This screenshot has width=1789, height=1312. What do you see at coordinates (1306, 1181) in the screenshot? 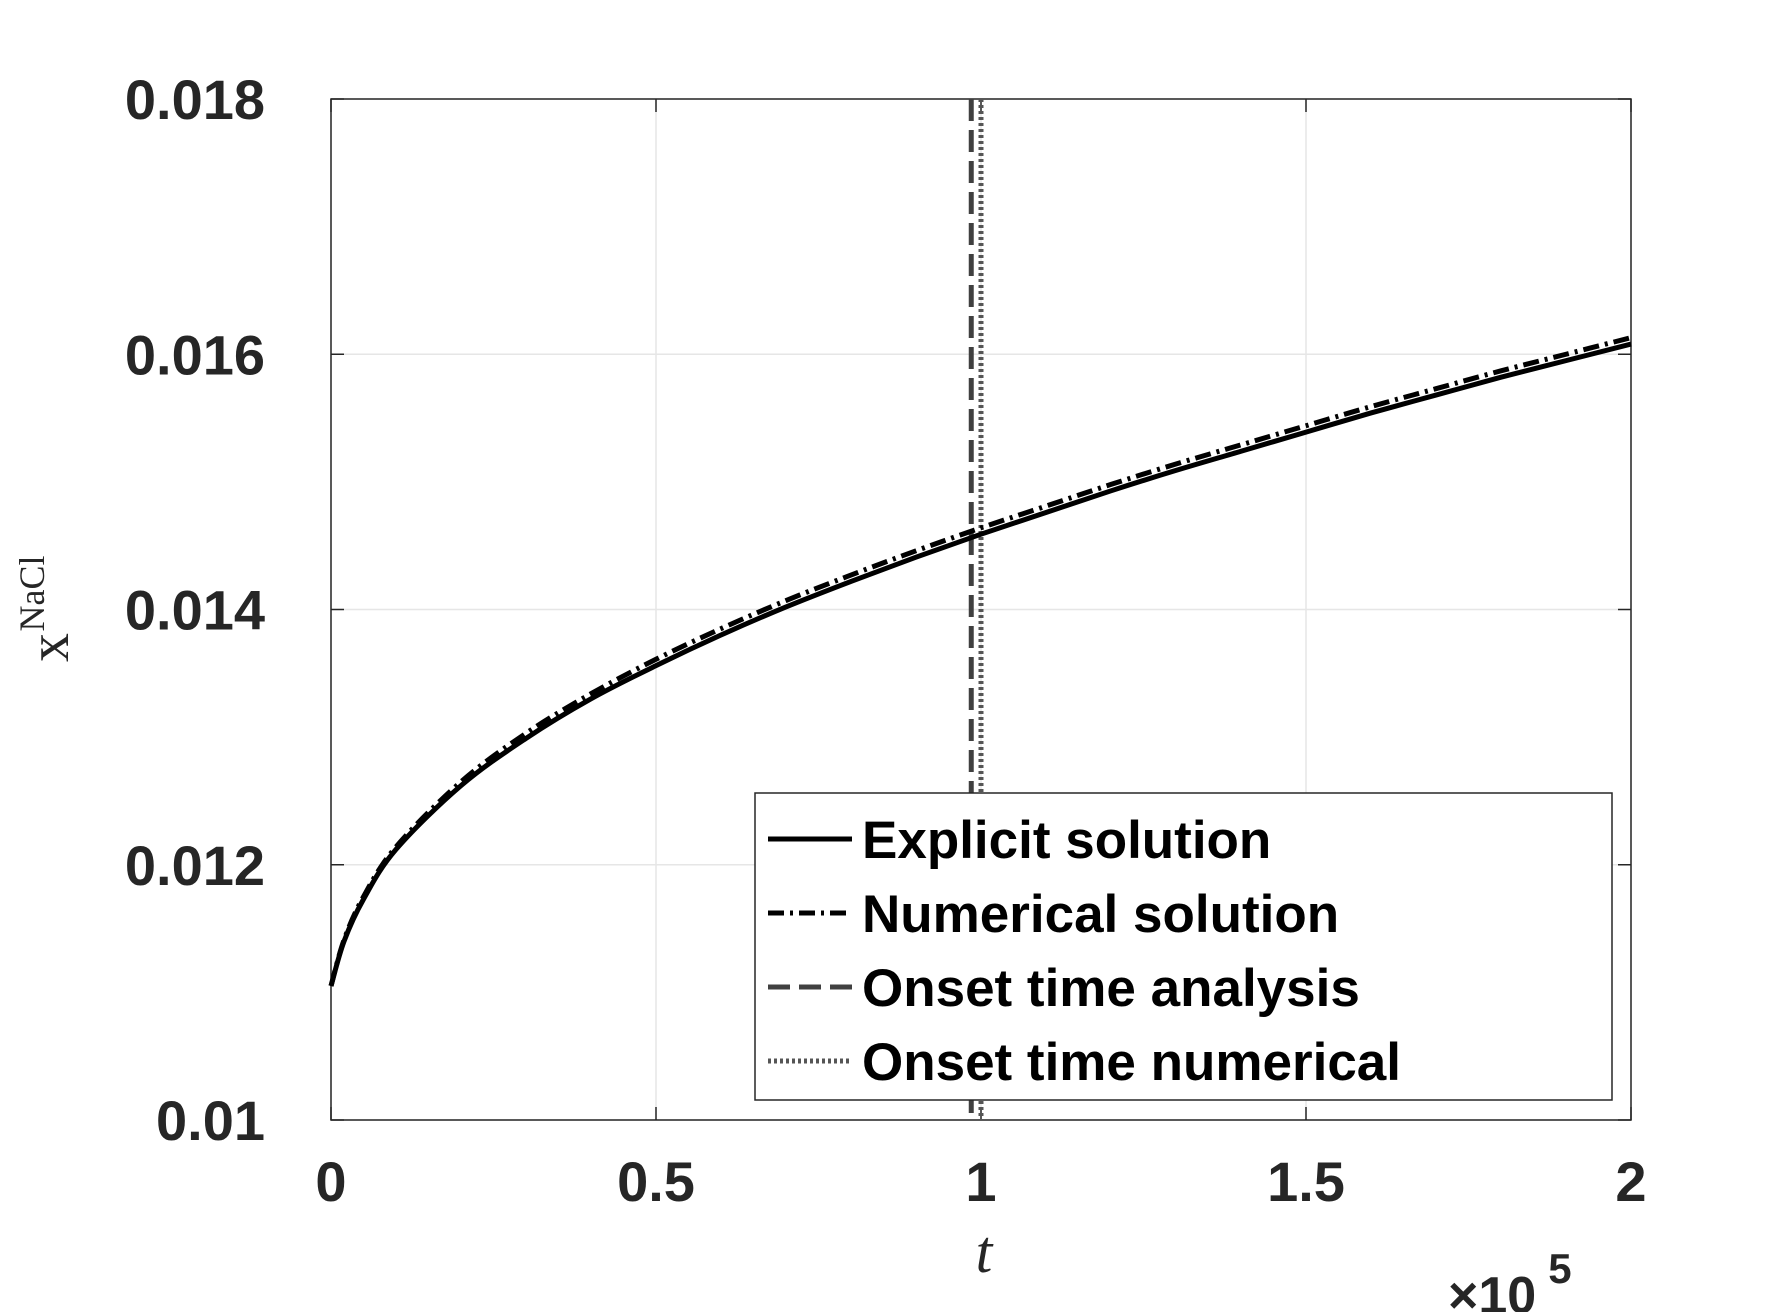
I see `x-tick-label: 1.5` at bounding box center [1306, 1181].